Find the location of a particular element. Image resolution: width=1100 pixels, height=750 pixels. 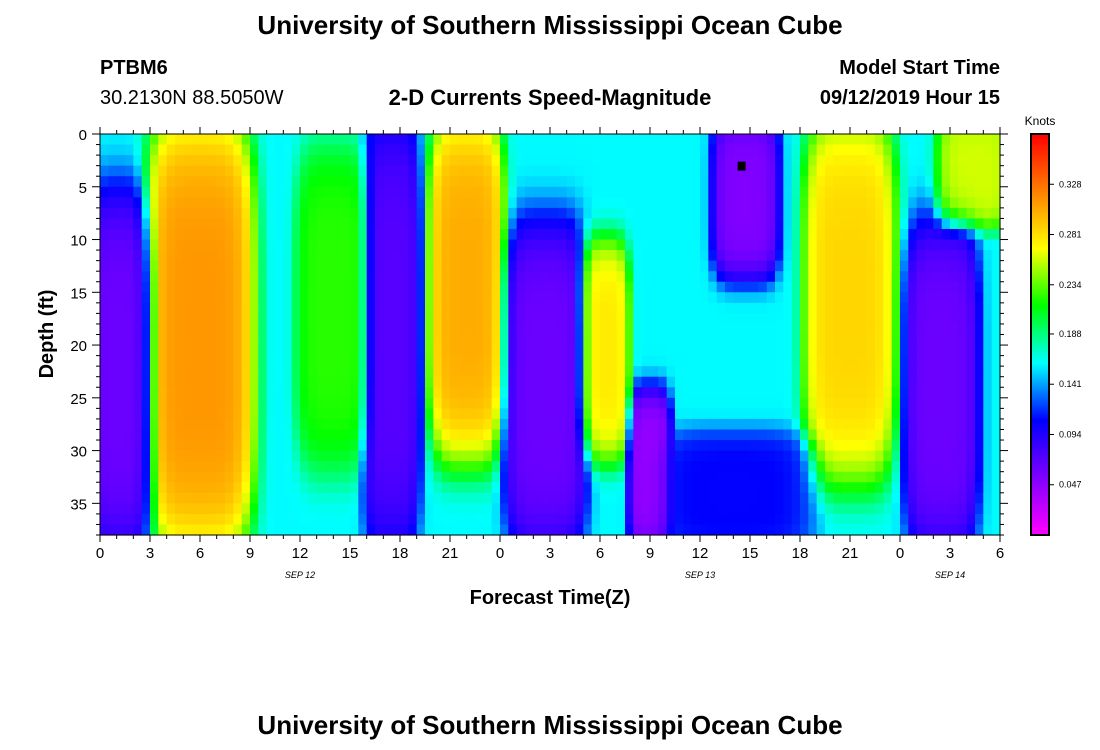

colorbar-tick-label: 0.281 is located at coordinates (1070, 235).